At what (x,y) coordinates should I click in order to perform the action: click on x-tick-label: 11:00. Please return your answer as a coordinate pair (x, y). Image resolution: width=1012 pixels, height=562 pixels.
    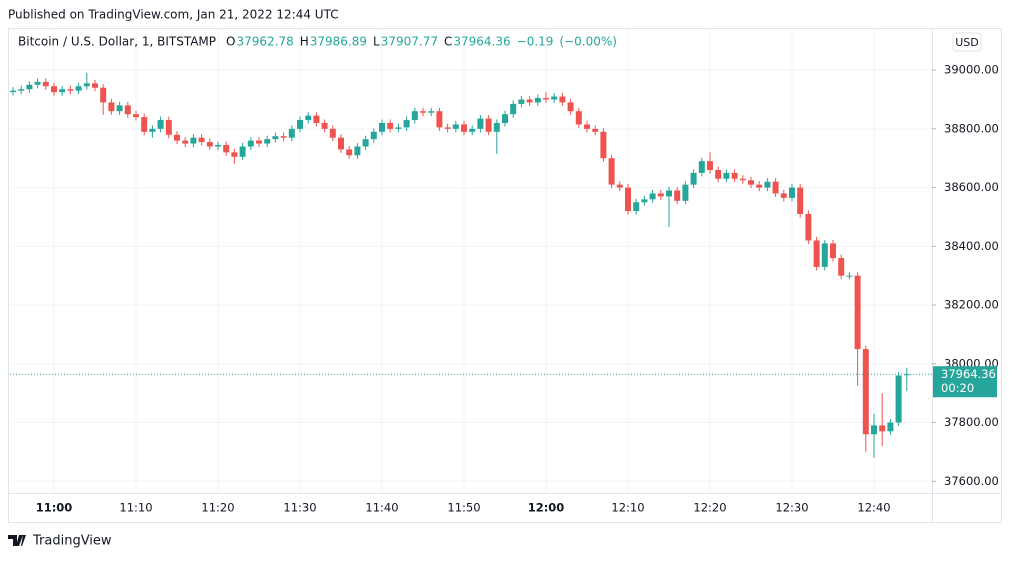
    Looking at the image, I should click on (54, 508).